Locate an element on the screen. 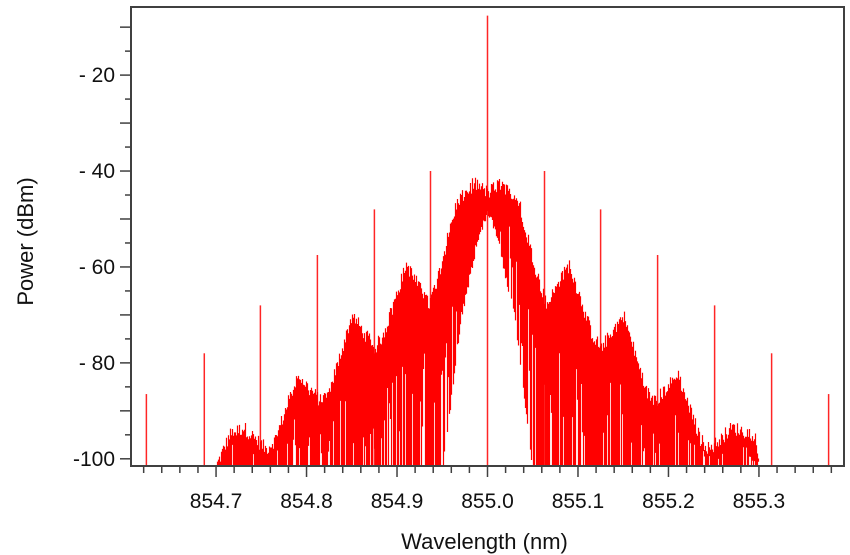 The image size is (850, 555). x-tick-label: 855.1 is located at coordinates (578, 501).